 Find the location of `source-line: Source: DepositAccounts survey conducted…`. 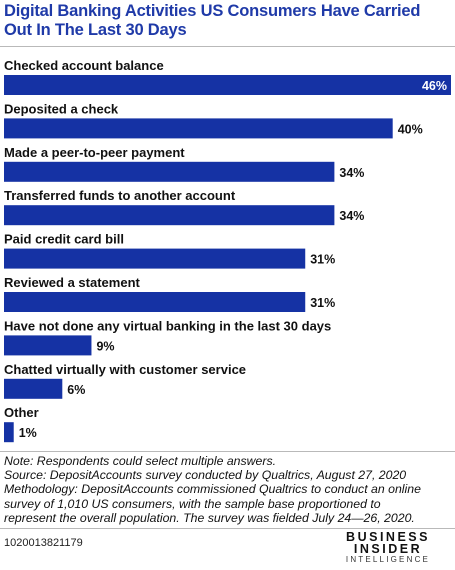

source-line: Source: DepositAccounts survey conducted… is located at coordinates (205, 475).